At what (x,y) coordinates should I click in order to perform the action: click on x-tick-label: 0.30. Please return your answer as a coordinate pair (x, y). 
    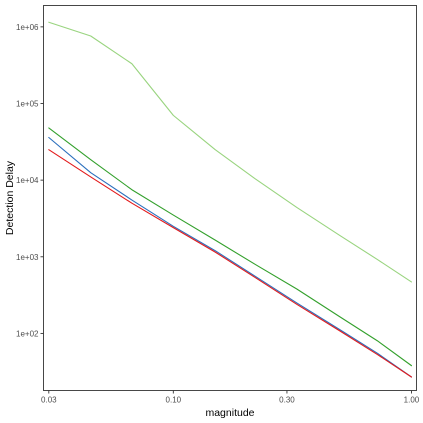
    Looking at the image, I should click on (287, 400).